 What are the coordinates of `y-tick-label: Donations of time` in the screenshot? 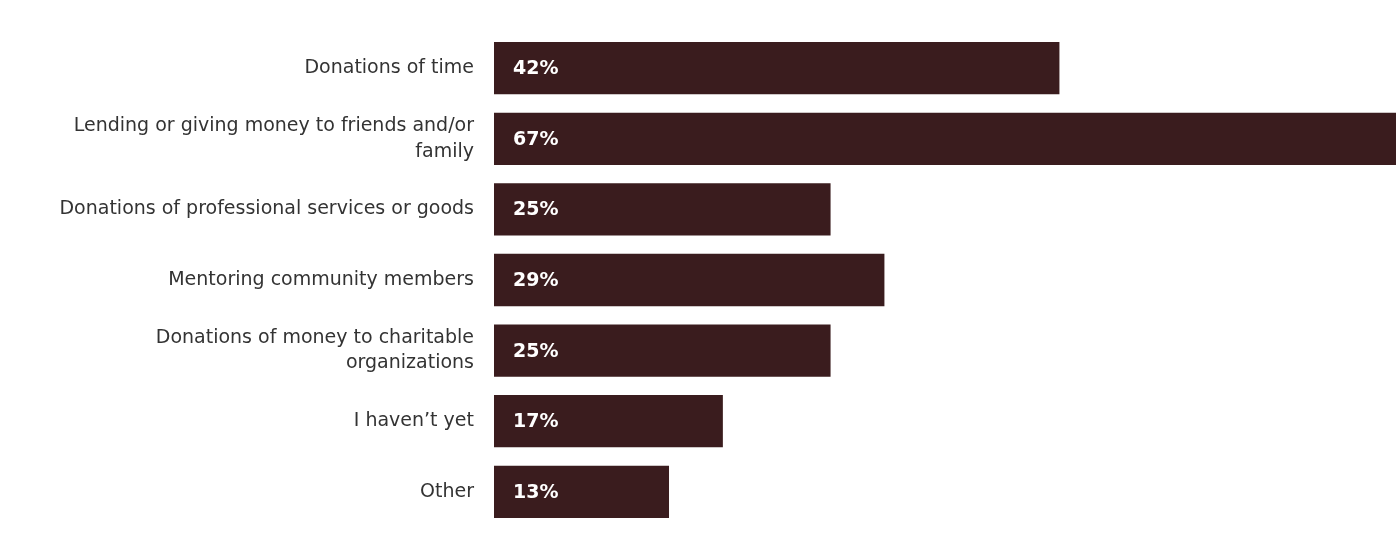 It's located at (389, 66).